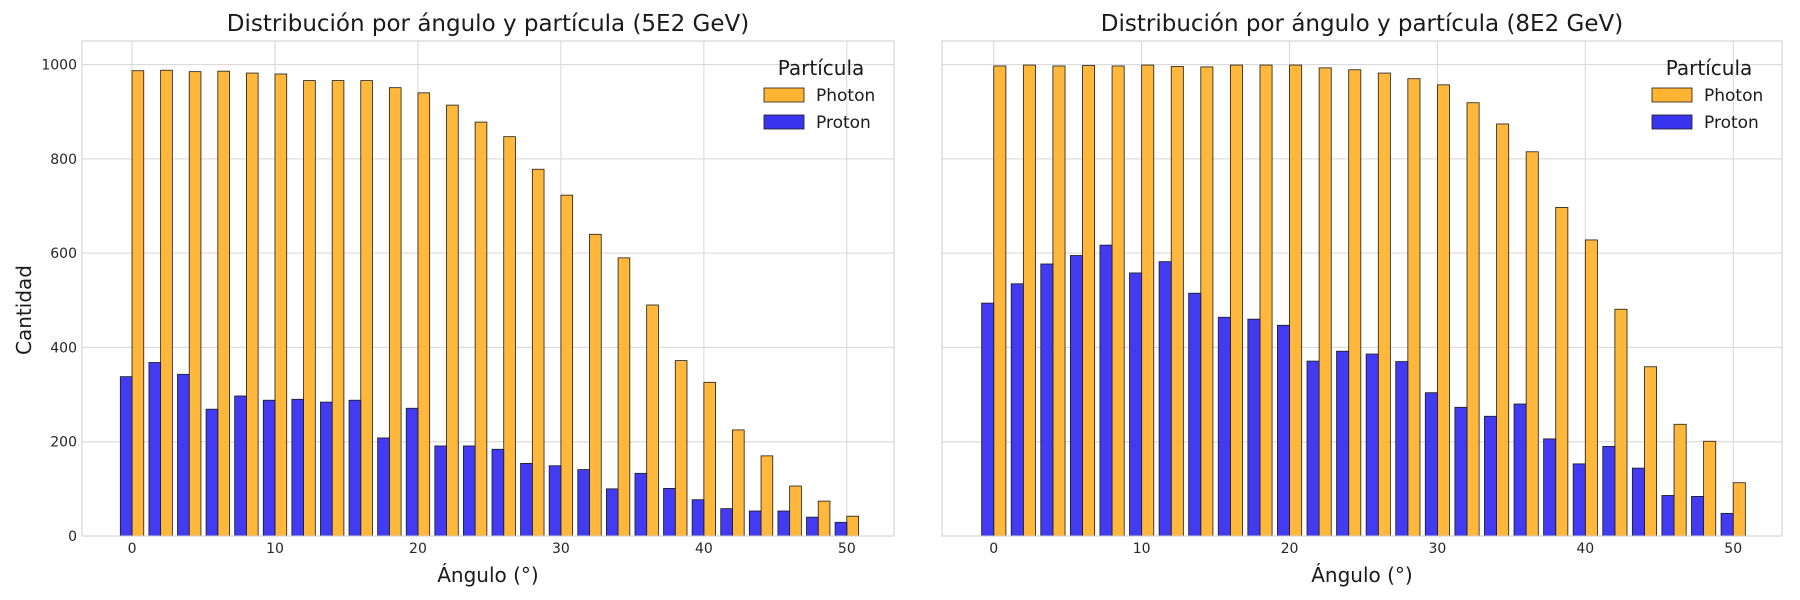  Describe the element at coordinates (275, 549) in the screenshot. I see `x-tick-label: 10` at that location.